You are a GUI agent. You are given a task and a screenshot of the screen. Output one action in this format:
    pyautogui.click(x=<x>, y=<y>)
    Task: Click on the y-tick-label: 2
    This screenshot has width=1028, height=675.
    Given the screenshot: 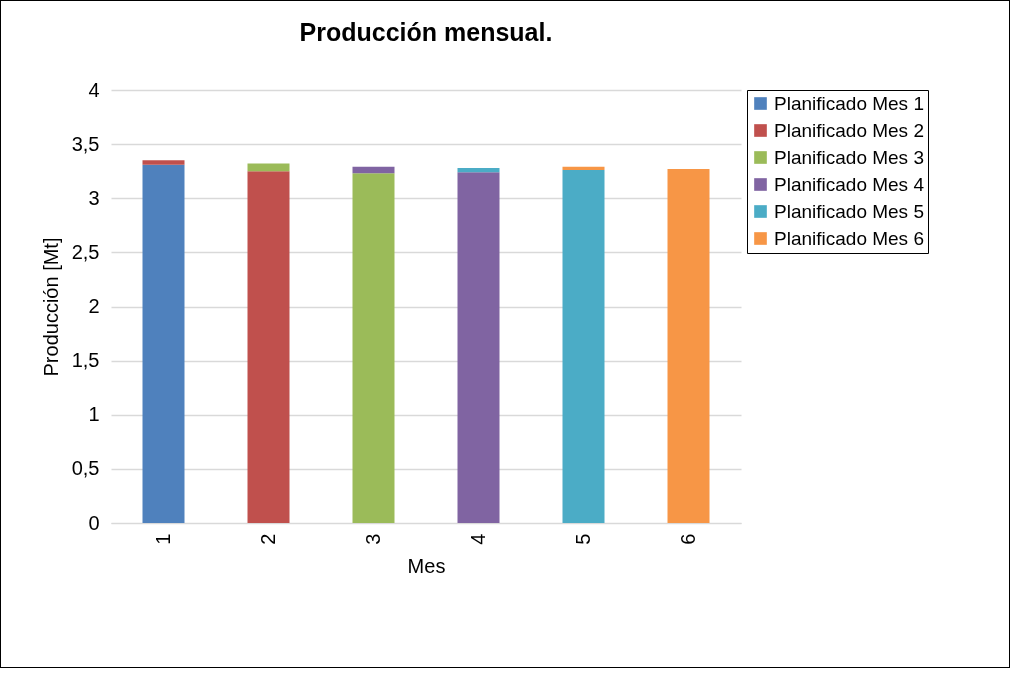 What is the action you would take?
    pyautogui.click(x=94, y=306)
    